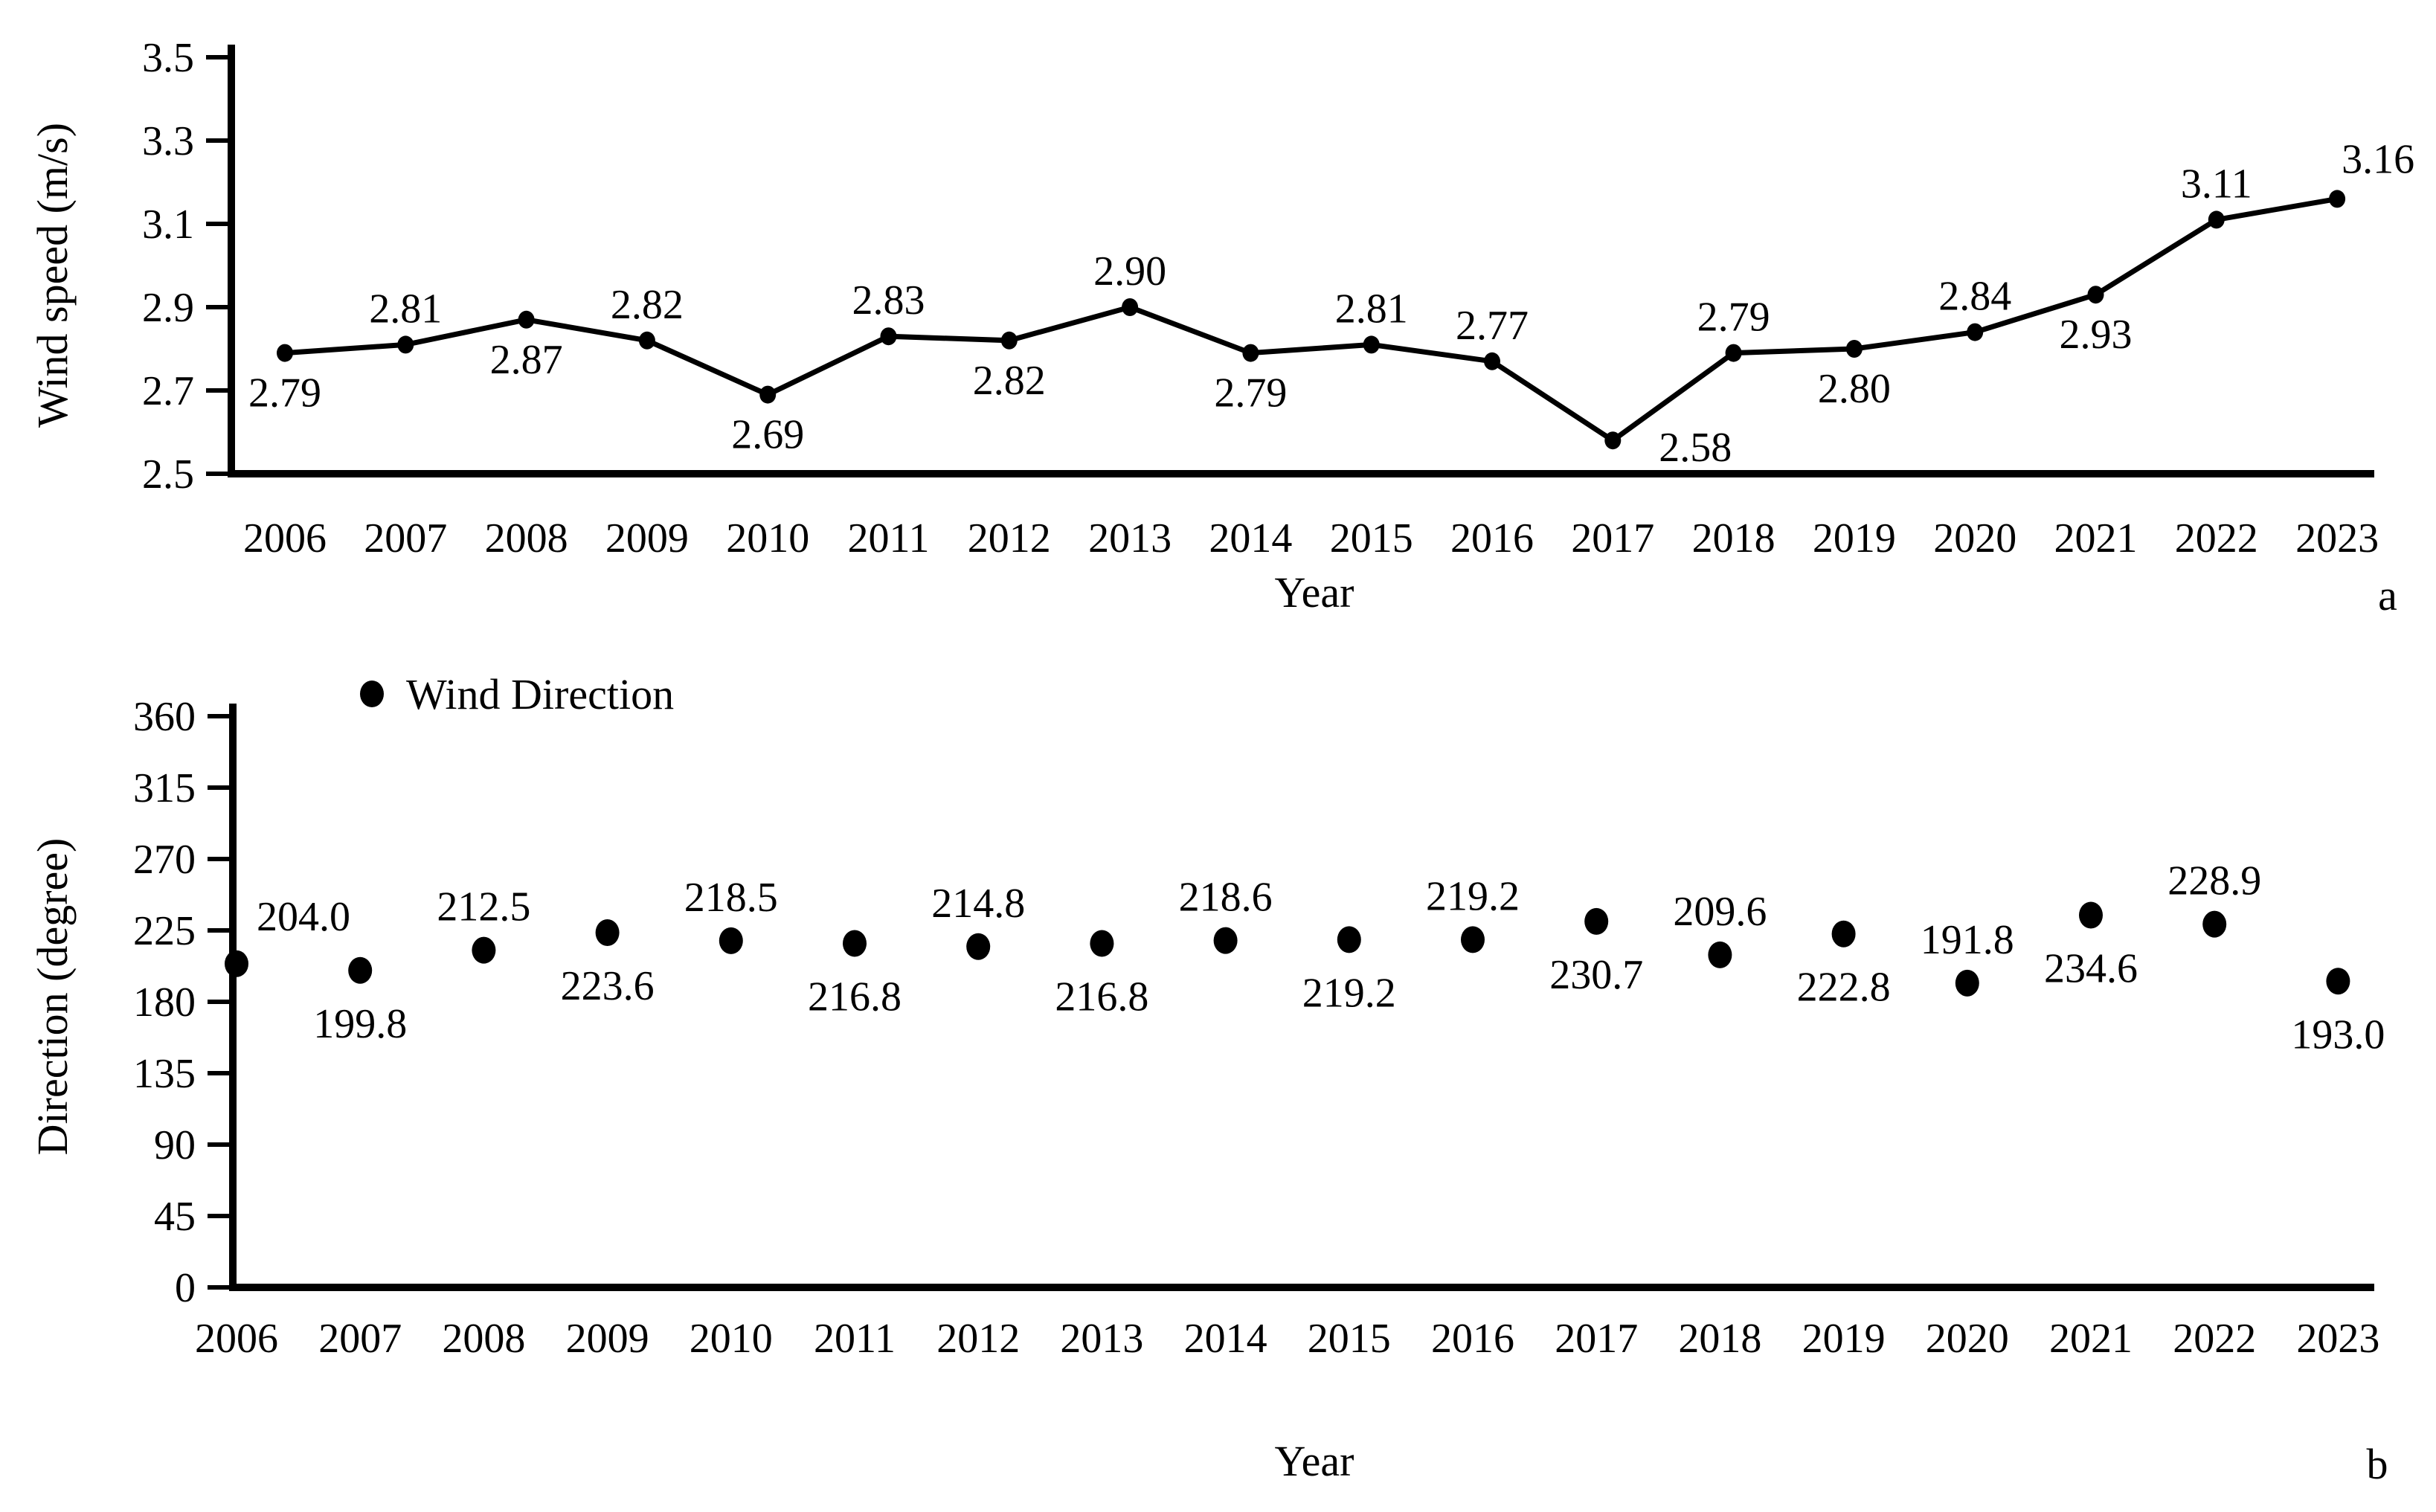  What do you see at coordinates (187, 266) in the screenshot?
I see `chart-a-y-ticks: 2.5 2.7 2.9 3.1 3.3 3.5` at bounding box center [187, 266].